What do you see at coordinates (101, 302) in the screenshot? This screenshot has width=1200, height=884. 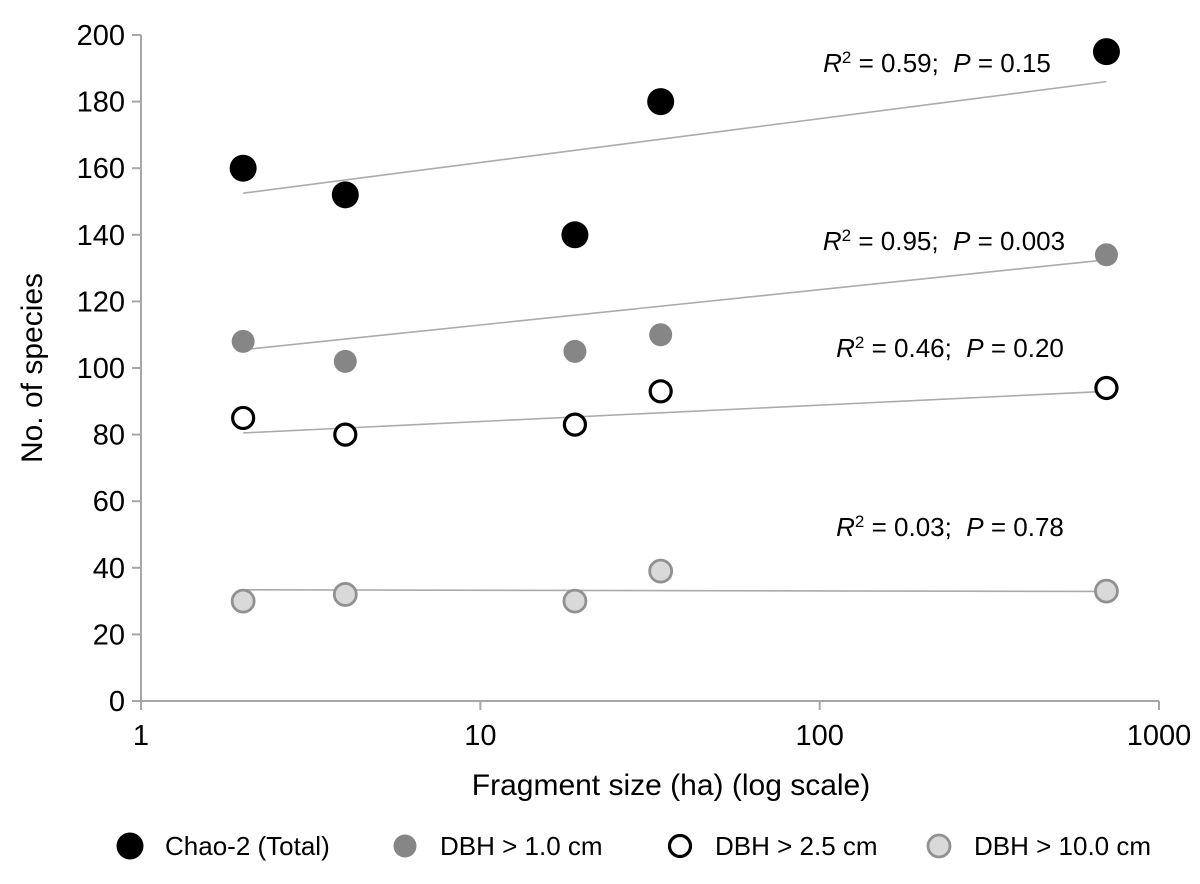 I see `y-tick-label: 120` at bounding box center [101, 302].